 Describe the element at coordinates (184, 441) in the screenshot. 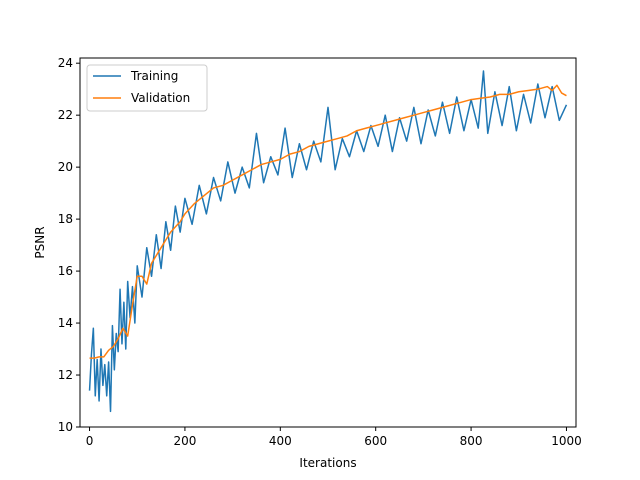

I see `x-tick-label: 200` at that location.